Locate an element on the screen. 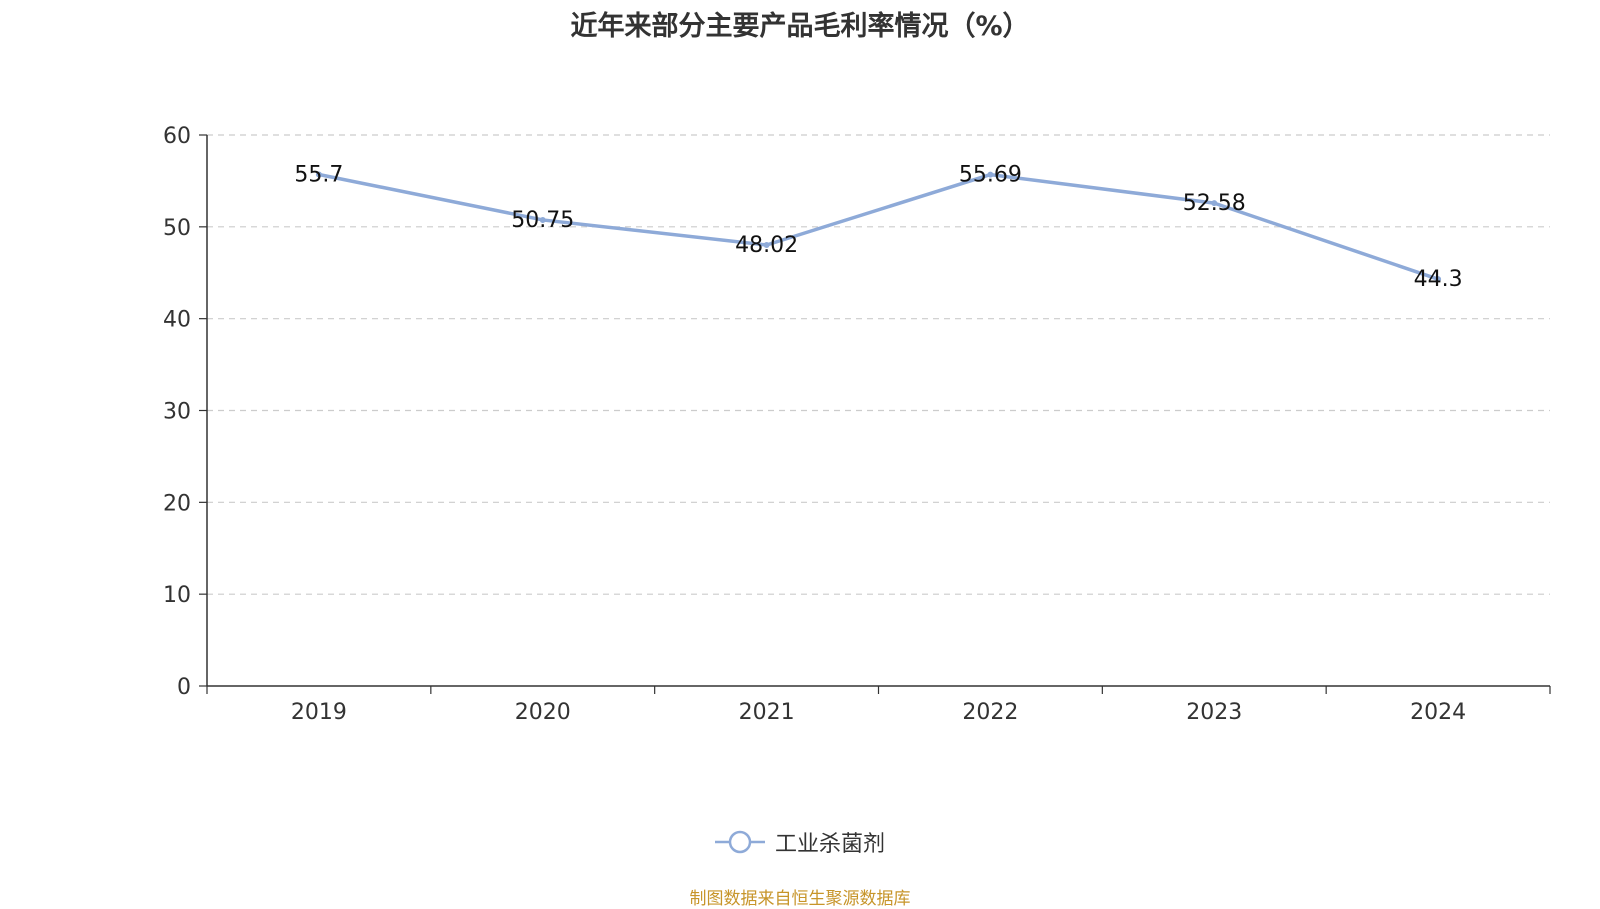 Image resolution: width=1600 pixels, height=909 pixels. series-layer is located at coordinates (878, 227).